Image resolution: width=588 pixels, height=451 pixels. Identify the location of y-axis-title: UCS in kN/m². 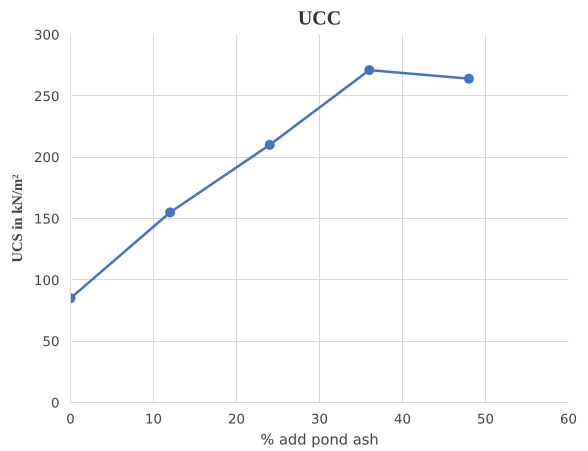
(18, 218).